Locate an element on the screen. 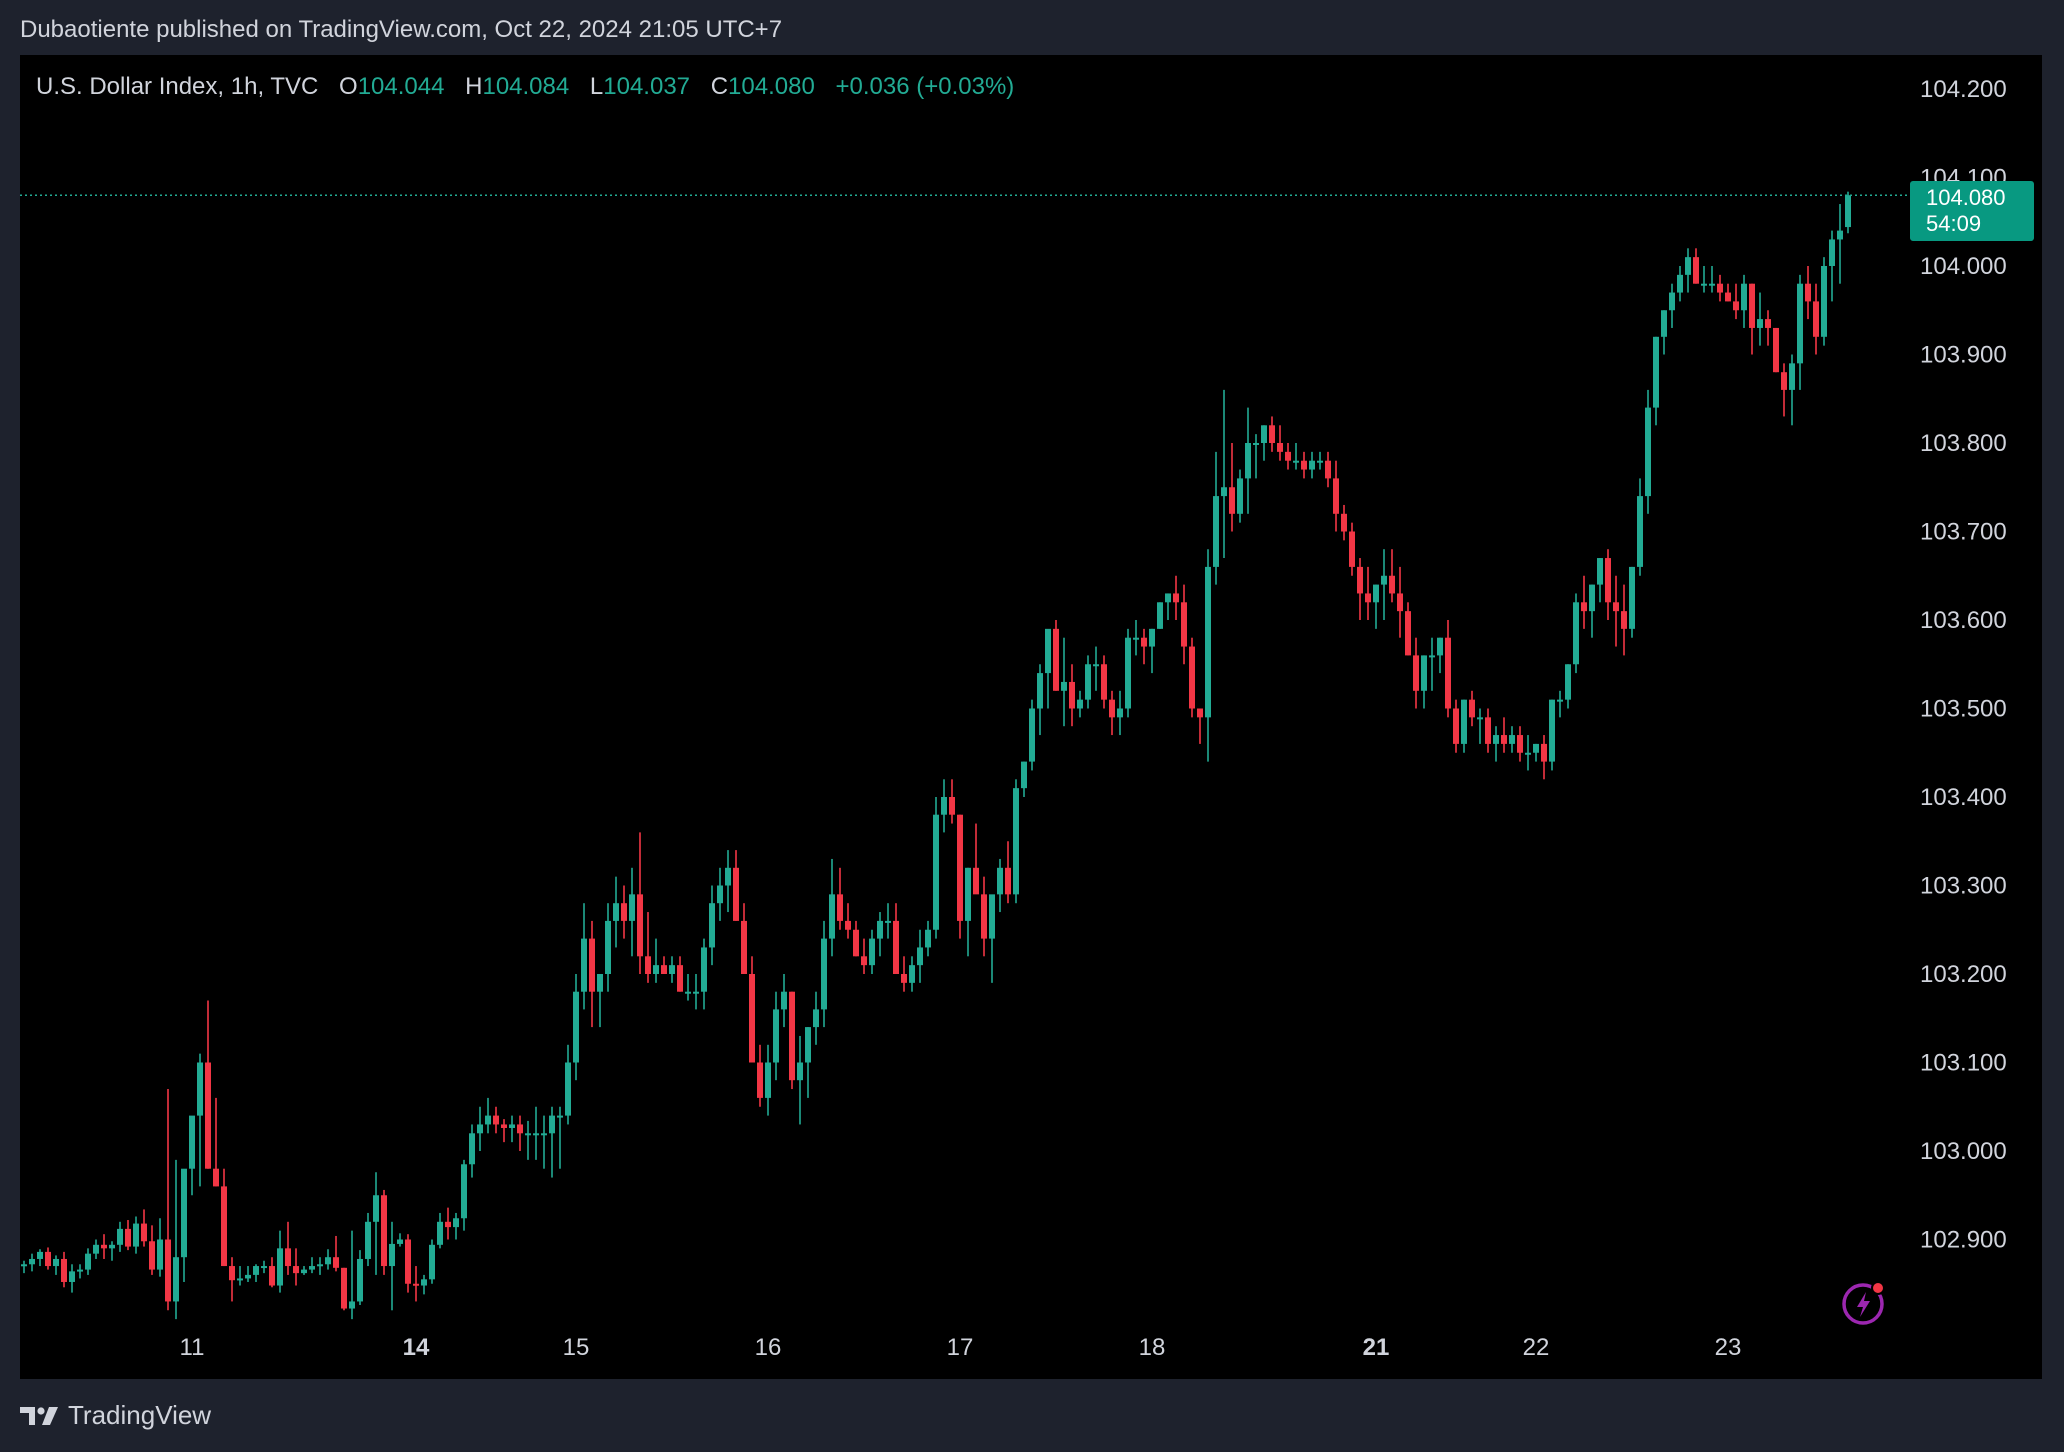  lightning-icon is located at coordinates (1865, 1302).